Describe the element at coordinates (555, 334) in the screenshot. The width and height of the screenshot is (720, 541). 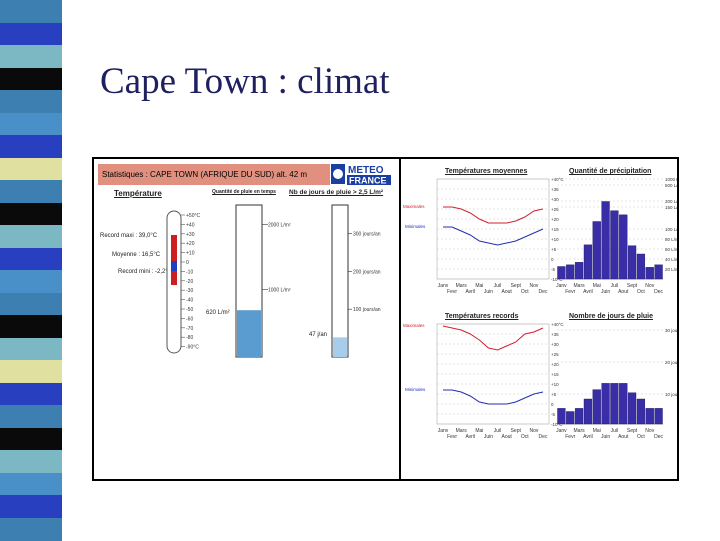
I see `temp-tick-label: +35` at that location.